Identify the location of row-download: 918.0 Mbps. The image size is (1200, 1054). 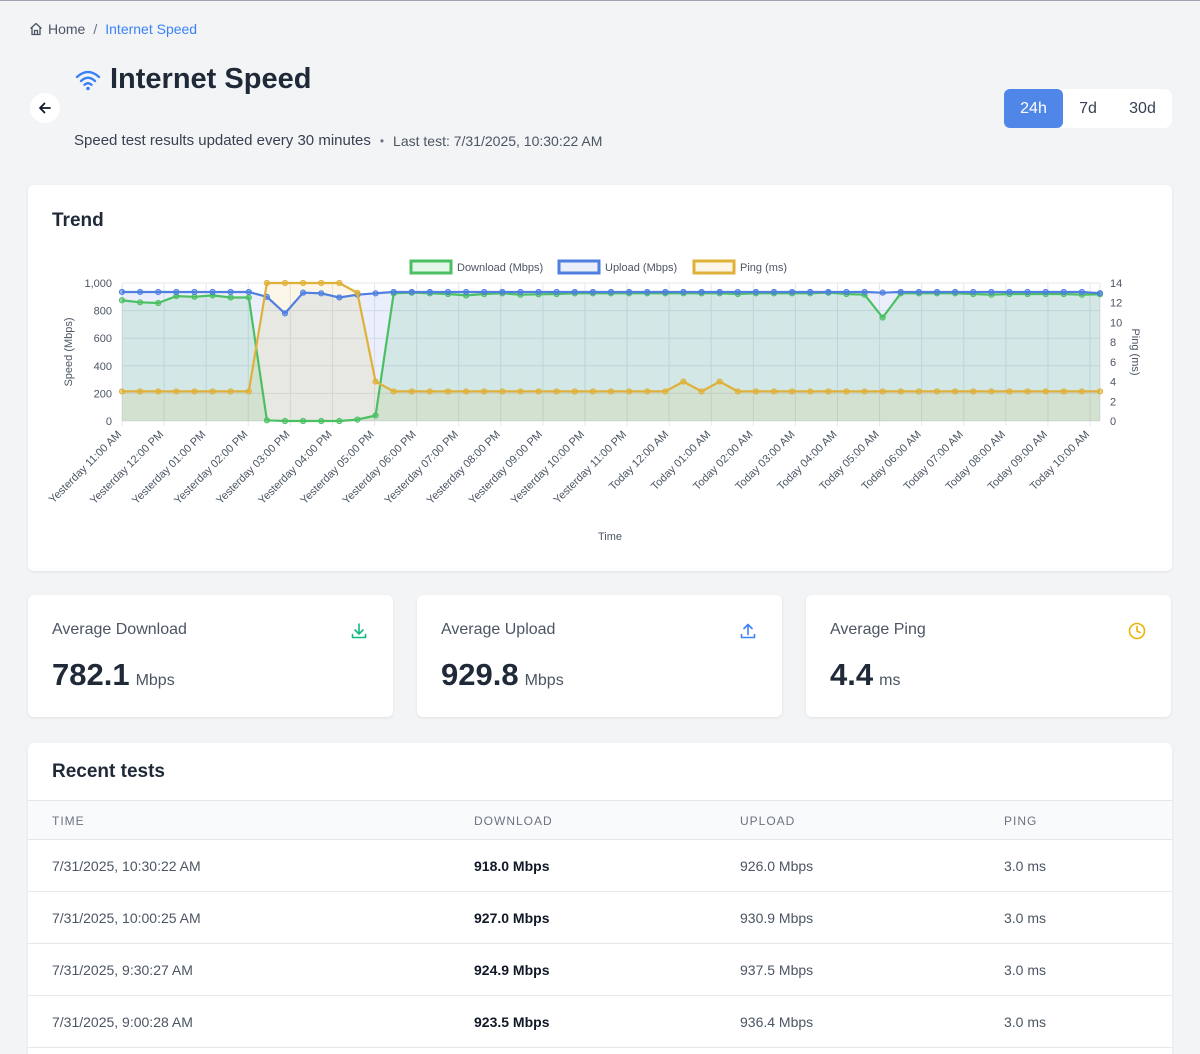
(512, 866).